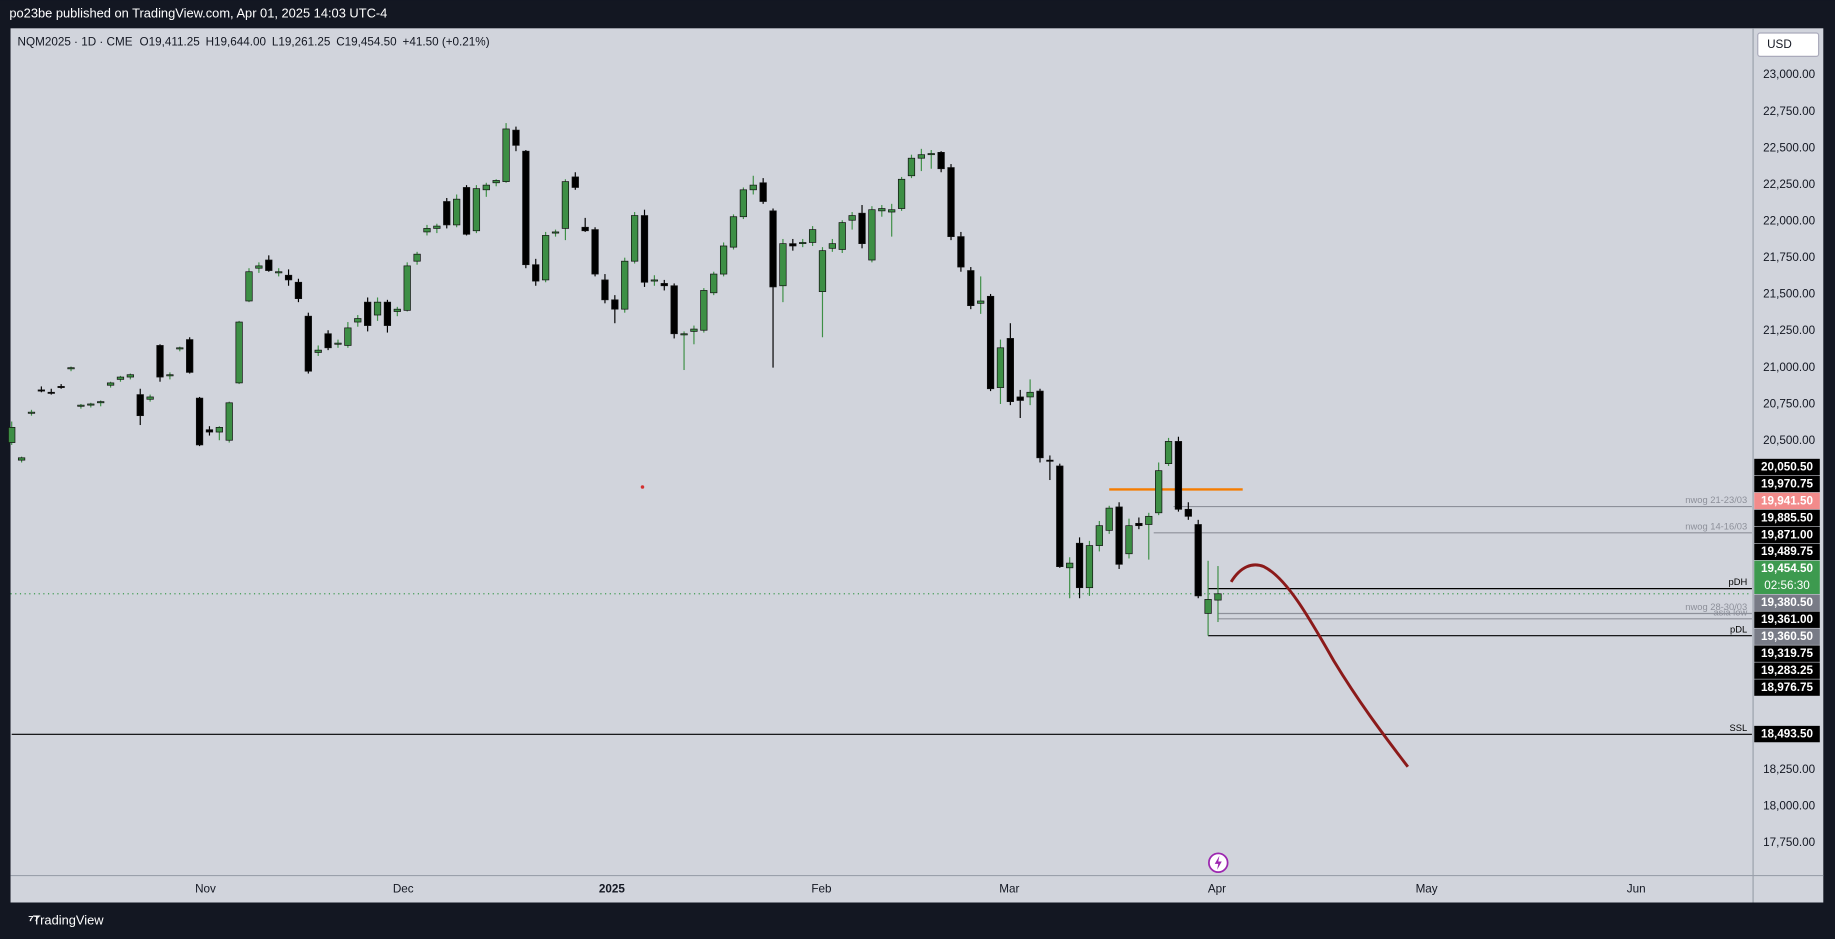 The image size is (1835, 939). What do you see at coordinates (1739, 728) in the screenshot?
I see `level-label: SSL` at bounding box center [1739, 728].